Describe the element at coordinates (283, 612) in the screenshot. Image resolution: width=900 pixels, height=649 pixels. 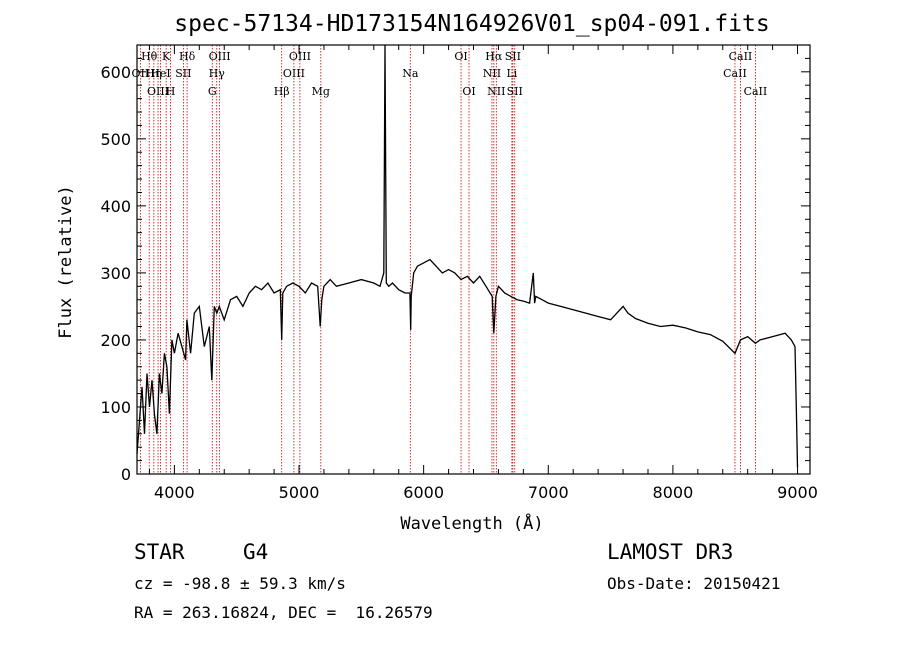
I see `coordinates: RA = 263.16824, DEC = 16.26579` at that location.